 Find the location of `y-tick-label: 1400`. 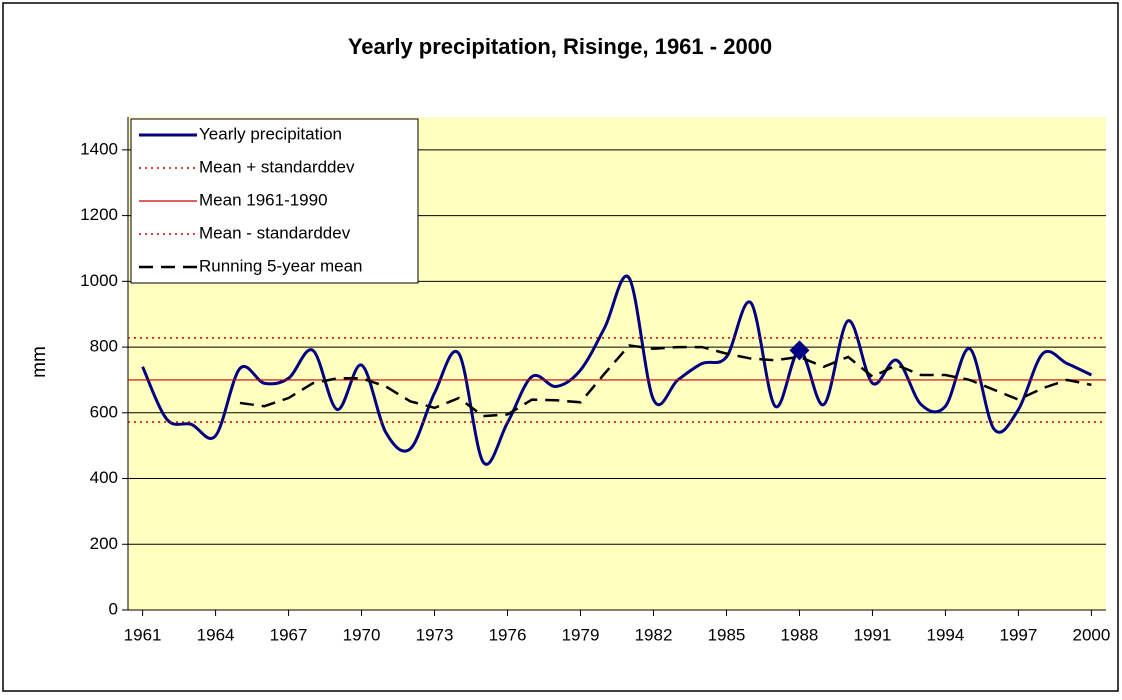

y-tick-label: 1400 is located at coordinates (99, 148).